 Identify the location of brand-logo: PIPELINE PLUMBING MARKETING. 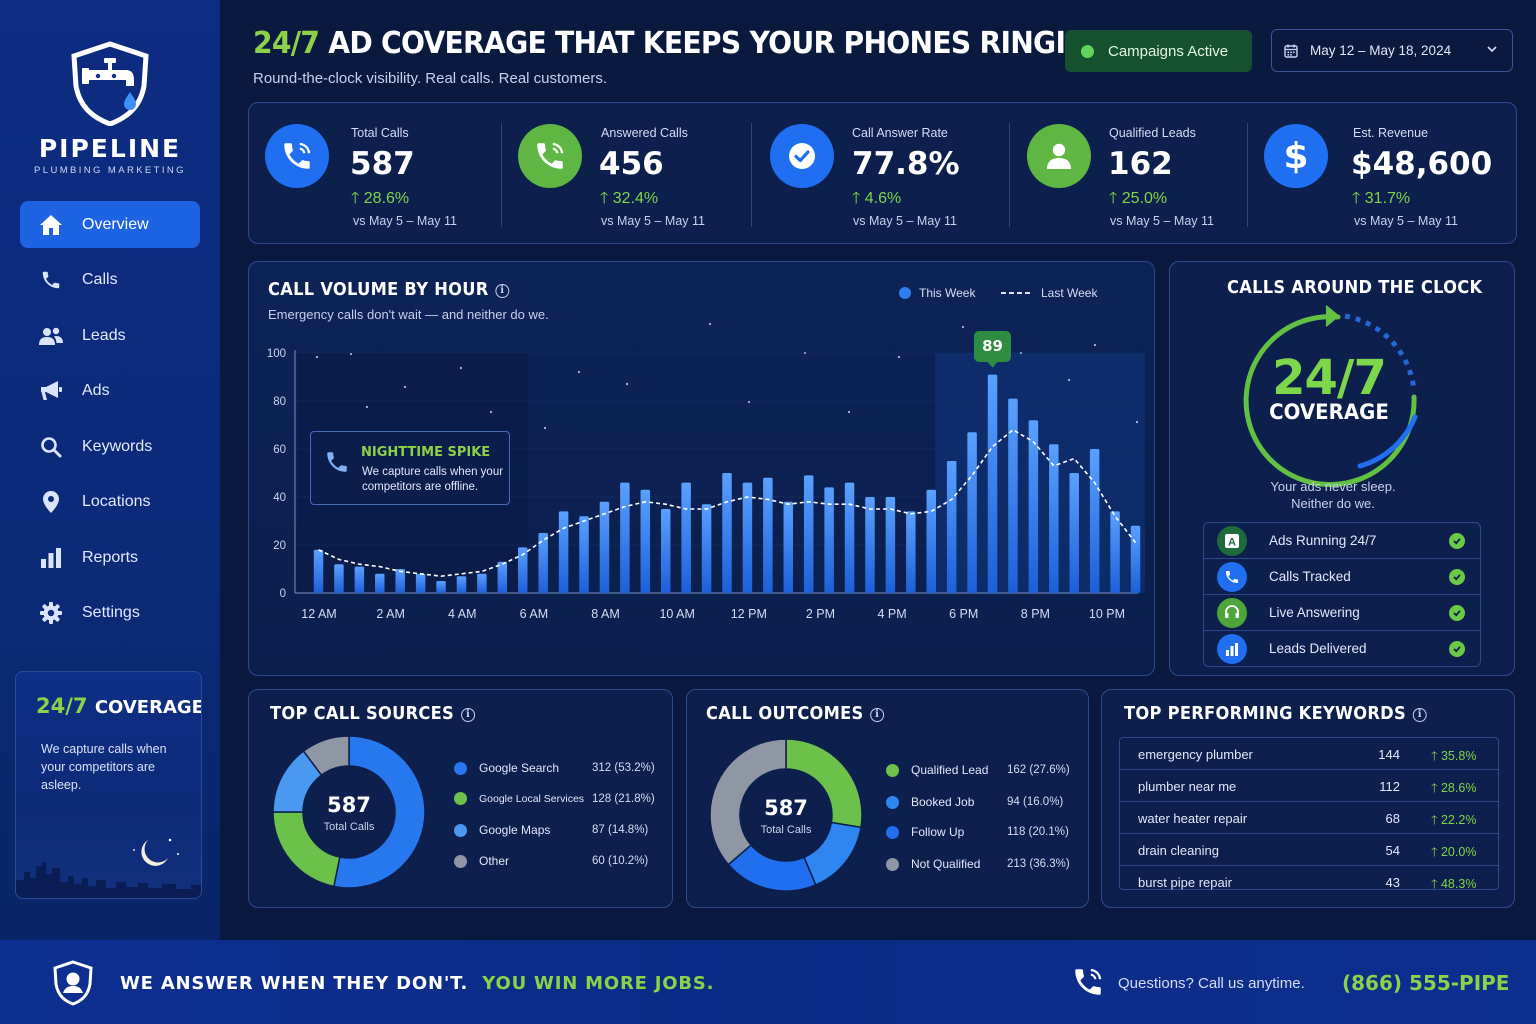
(110, 108).